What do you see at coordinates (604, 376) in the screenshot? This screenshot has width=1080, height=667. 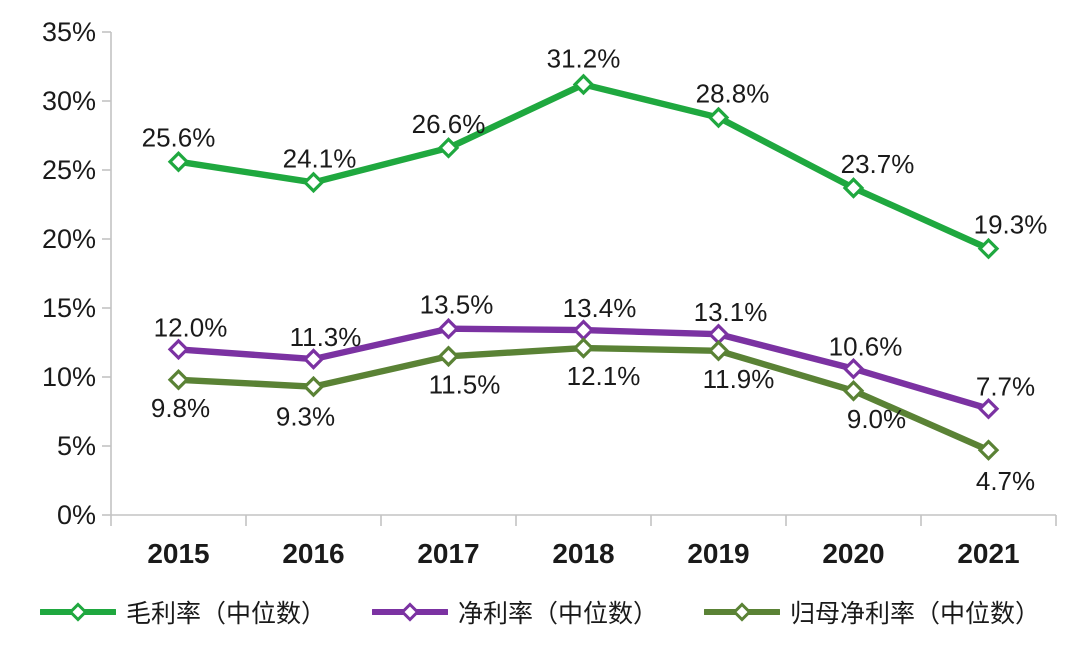 I see `data-point-label: 12.1%` at bounding box center [604, 376].